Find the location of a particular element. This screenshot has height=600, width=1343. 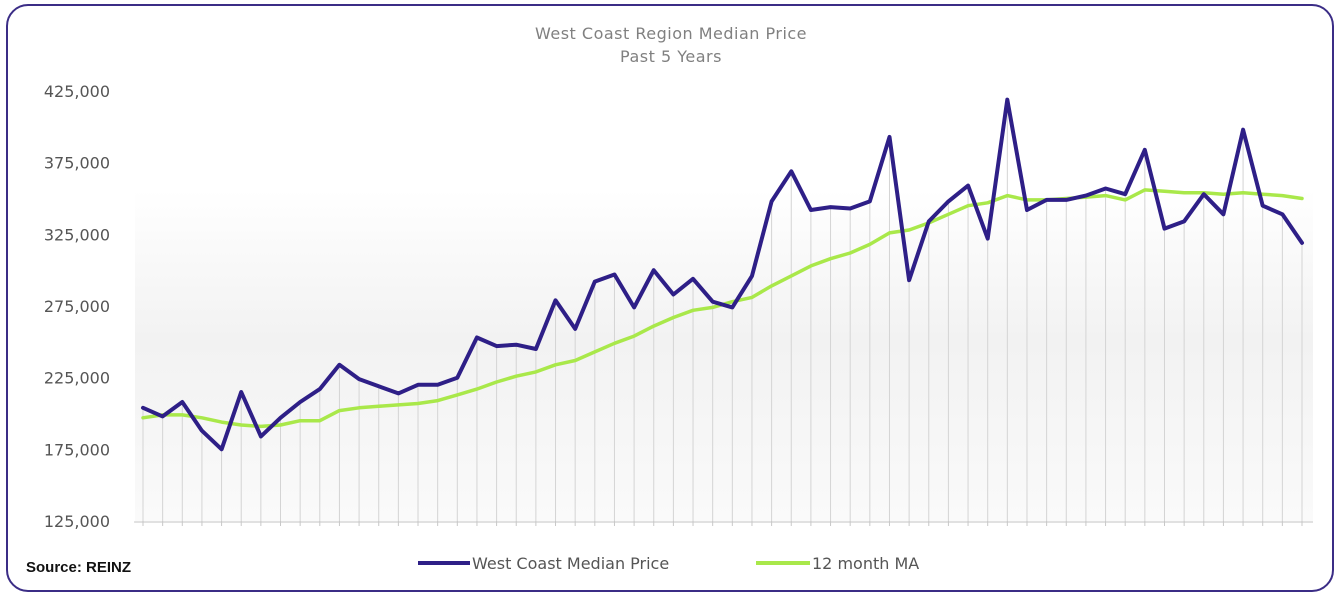

y-tick-label: 425,000 is located at coordinates (77, 91).